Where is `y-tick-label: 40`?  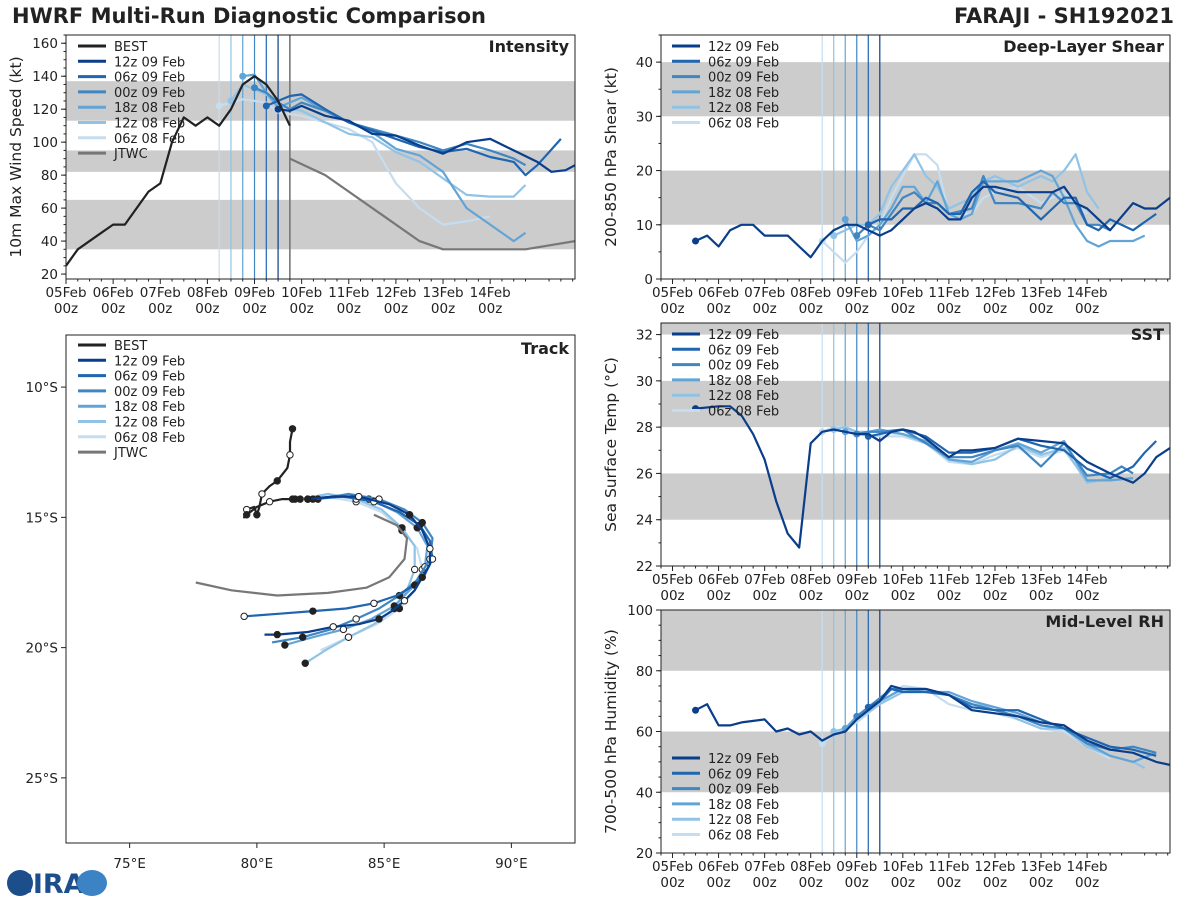 y-tick-label: 40 is located at coordinates (49, 242).